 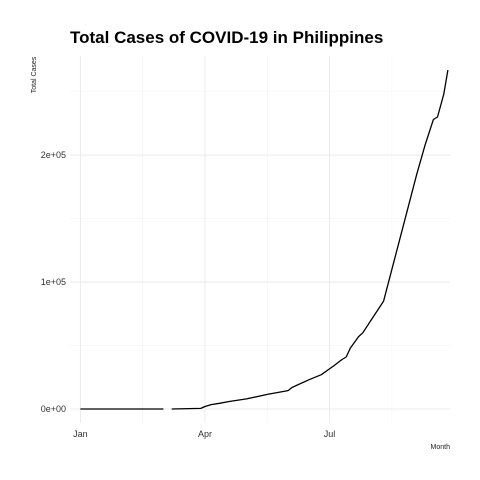 What do you see at coordinates (441, 447) in the screenshot?
I see `x-axis-label: Month` at bounding box center [441, 447].